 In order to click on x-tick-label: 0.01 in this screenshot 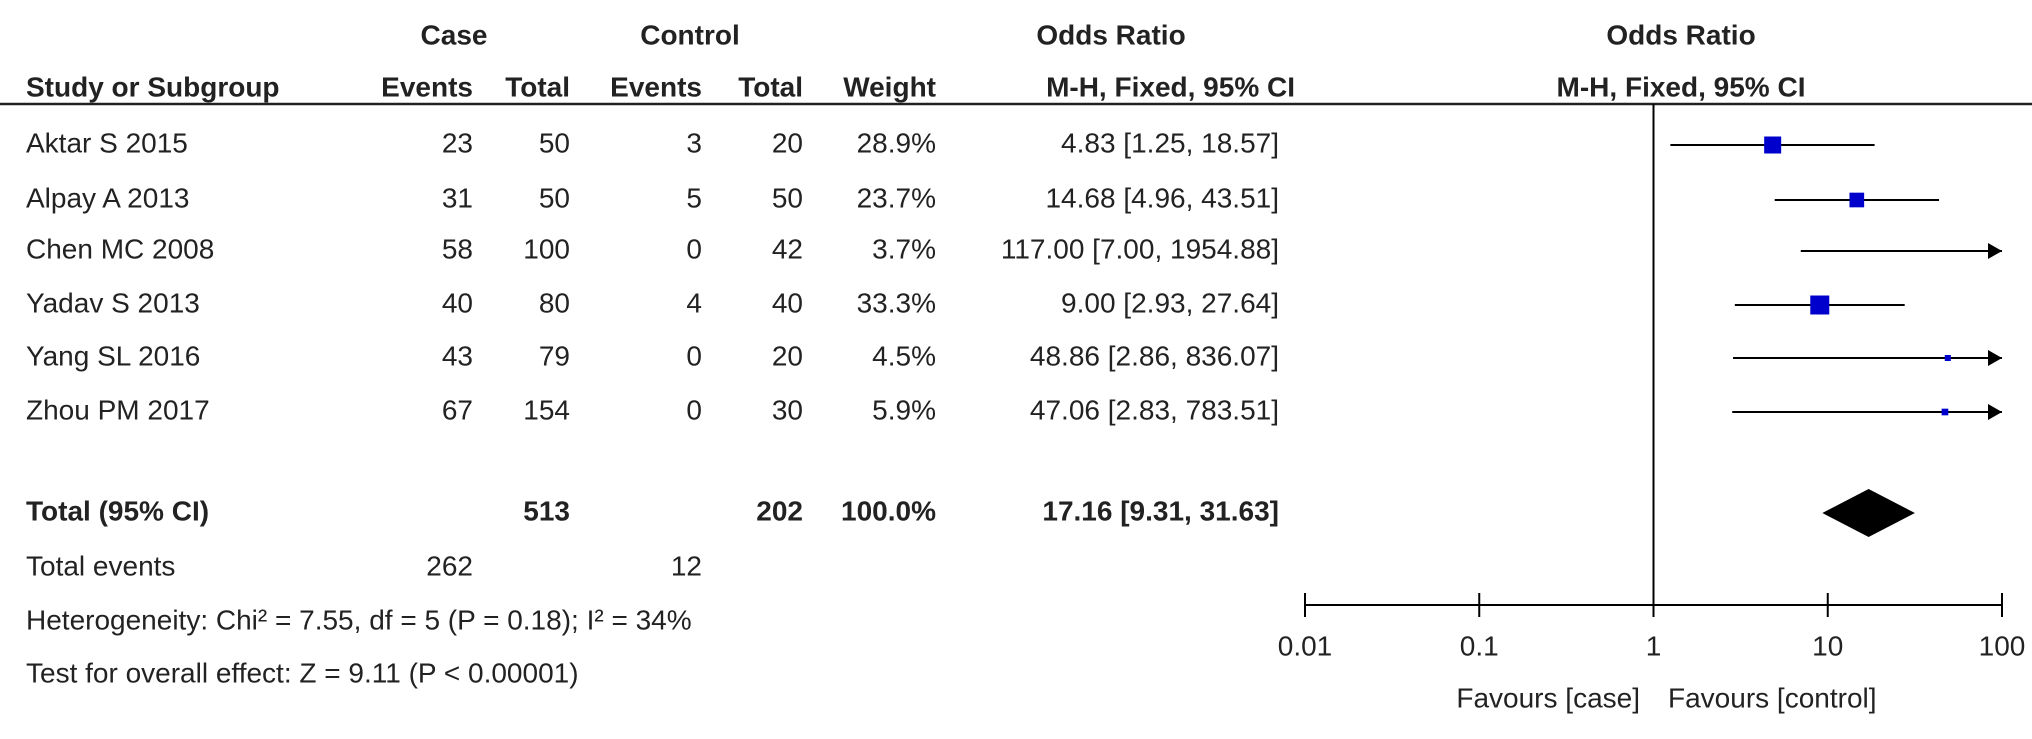, I will do `click(1305, 645)`.